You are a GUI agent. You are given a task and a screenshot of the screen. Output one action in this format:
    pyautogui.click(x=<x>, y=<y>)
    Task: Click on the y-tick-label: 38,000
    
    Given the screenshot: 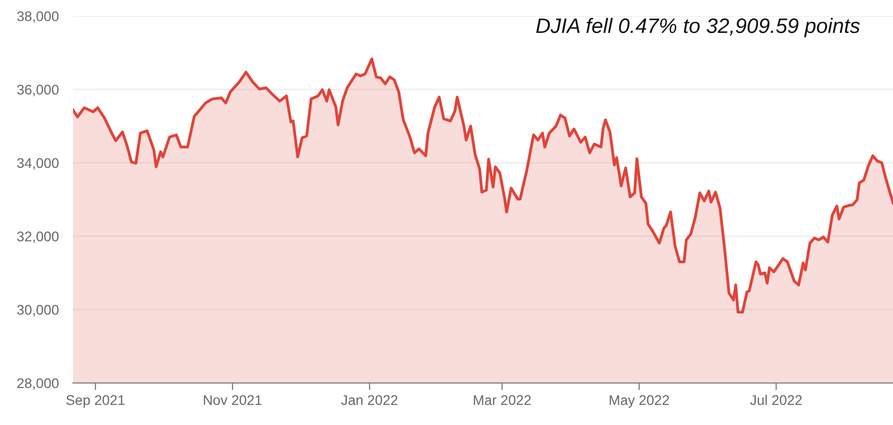 What is the action you would take?
    pyautogui.click(x=38, y=17)
    